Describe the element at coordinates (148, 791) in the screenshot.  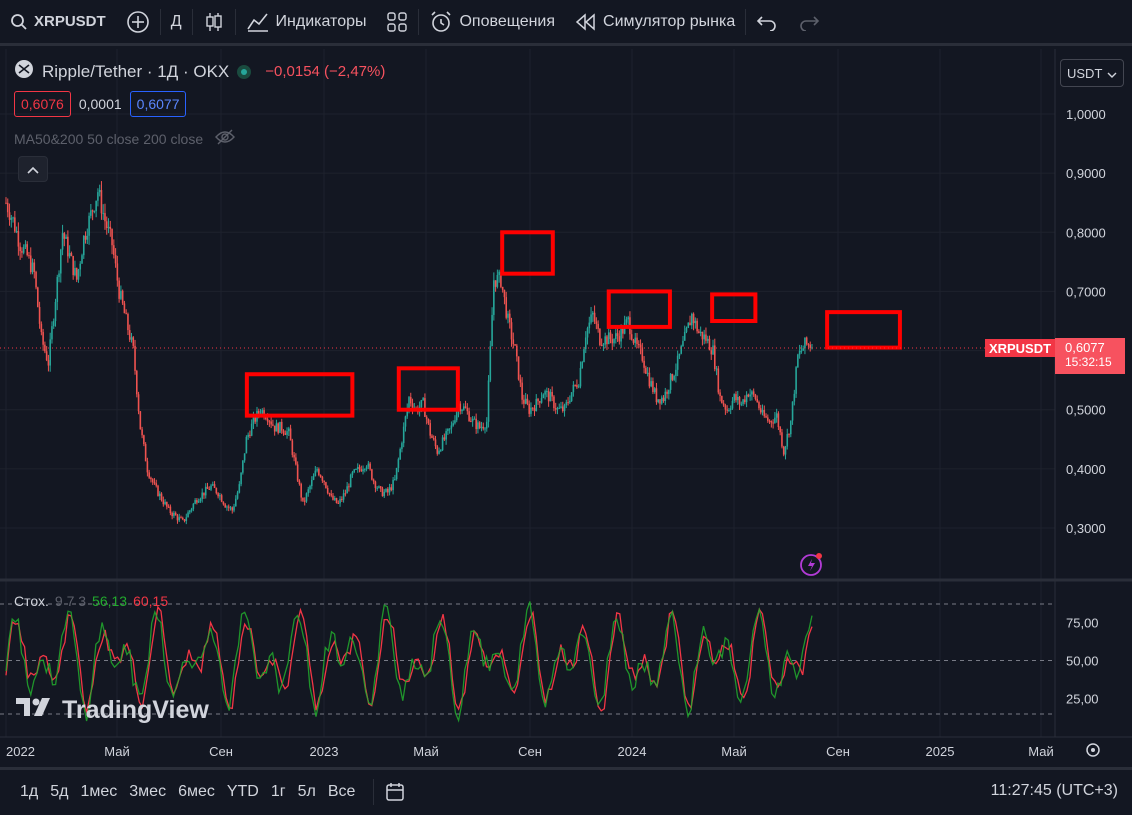
I see `range-button: 3мес` at that location.